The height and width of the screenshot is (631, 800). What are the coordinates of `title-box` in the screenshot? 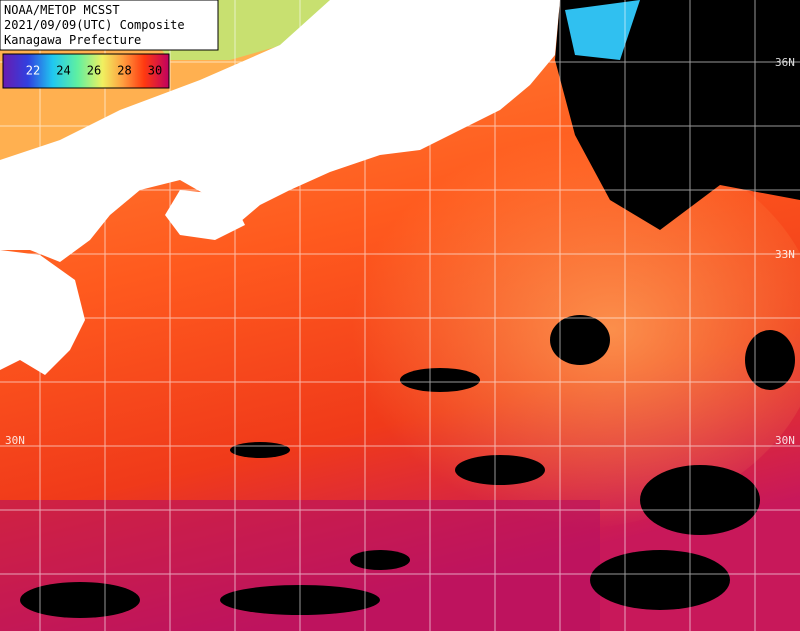 It's located at (109, 25).